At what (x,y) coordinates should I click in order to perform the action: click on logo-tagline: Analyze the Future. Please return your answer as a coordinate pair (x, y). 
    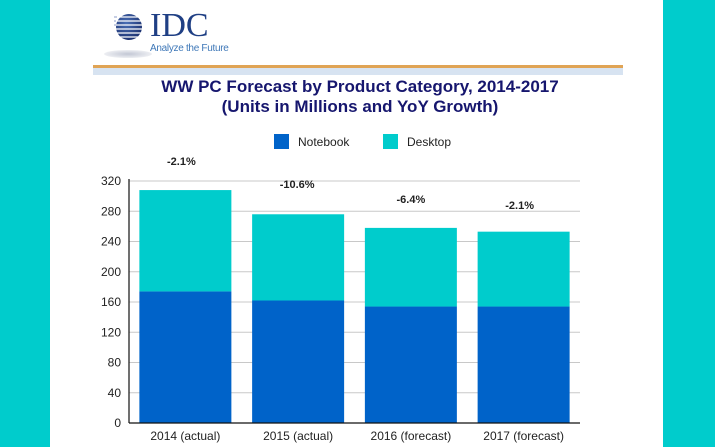
    Looking at the image, I should click on (189, 48).